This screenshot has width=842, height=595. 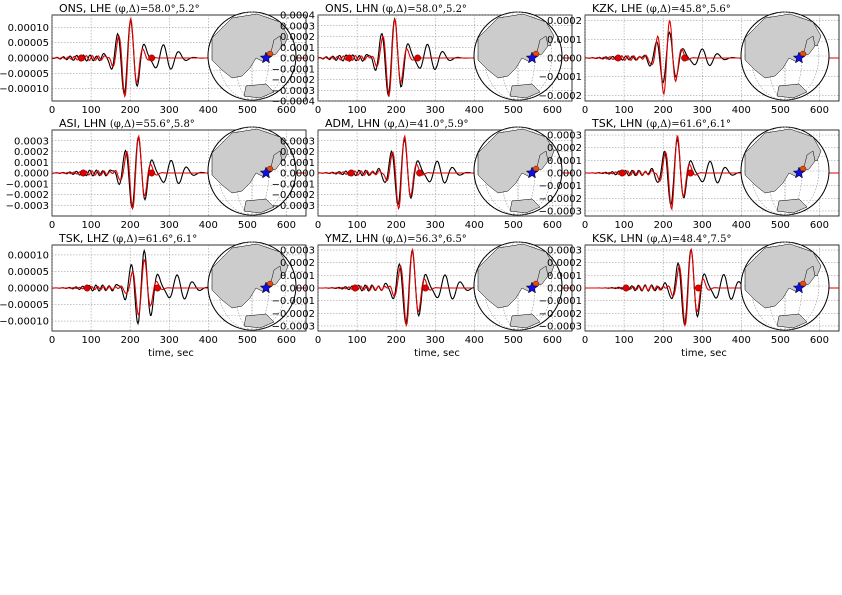 I want to click on panel-title: ONS, LHE (φ,Δ)=58.0°,5.2°, so click(x=129, y=8).